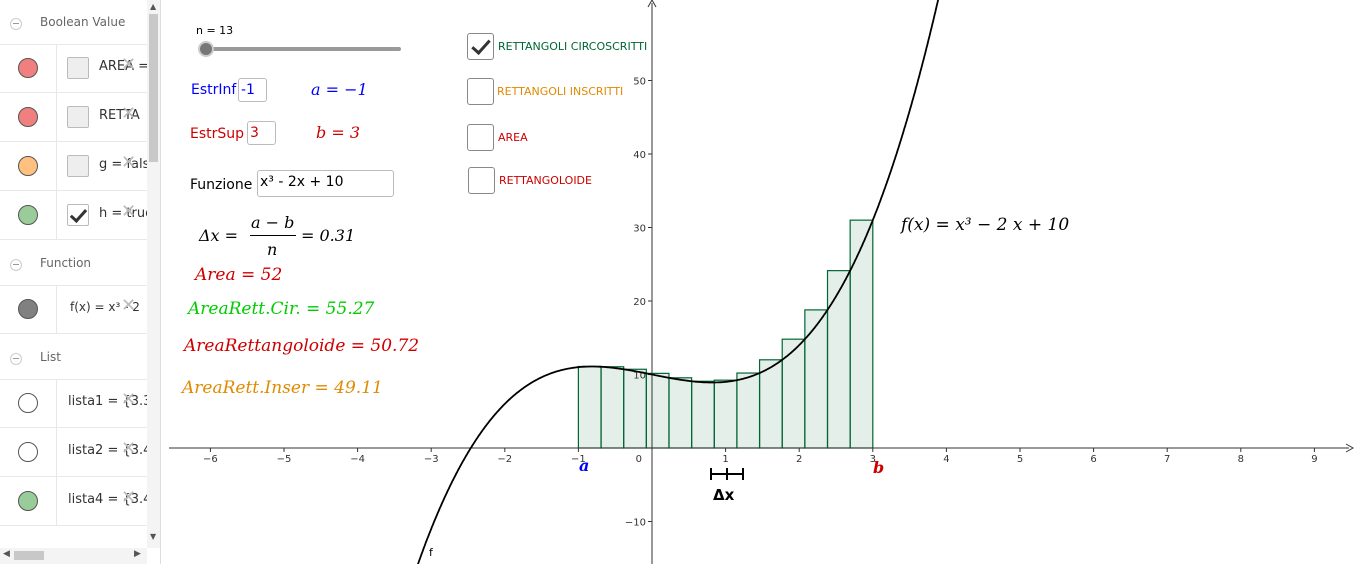  What do you see at coordinates (73, 556) in the screenshot?
I see `horizontal-scrollbar: ◀ ▶` at bounding box center [73, 556].